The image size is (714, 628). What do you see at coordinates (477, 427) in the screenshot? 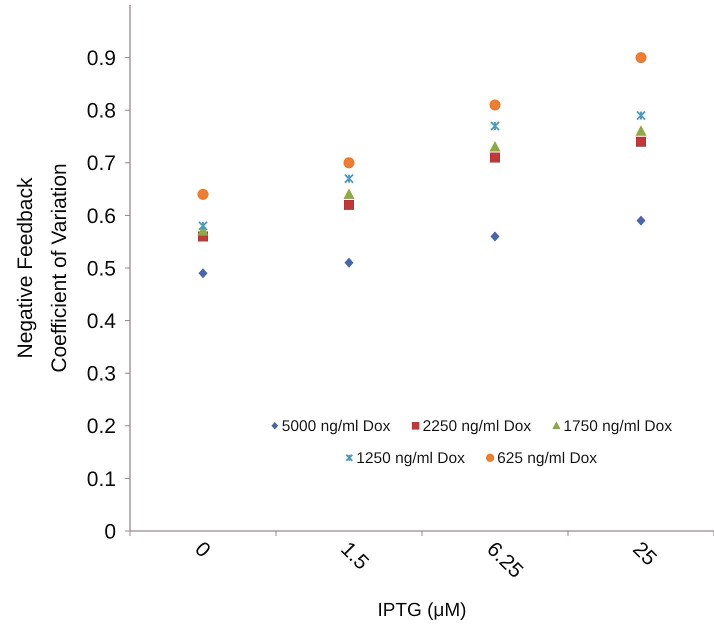
I see `legend-label: 2250 ng/ml Dox` at bounding box center [477, 427].